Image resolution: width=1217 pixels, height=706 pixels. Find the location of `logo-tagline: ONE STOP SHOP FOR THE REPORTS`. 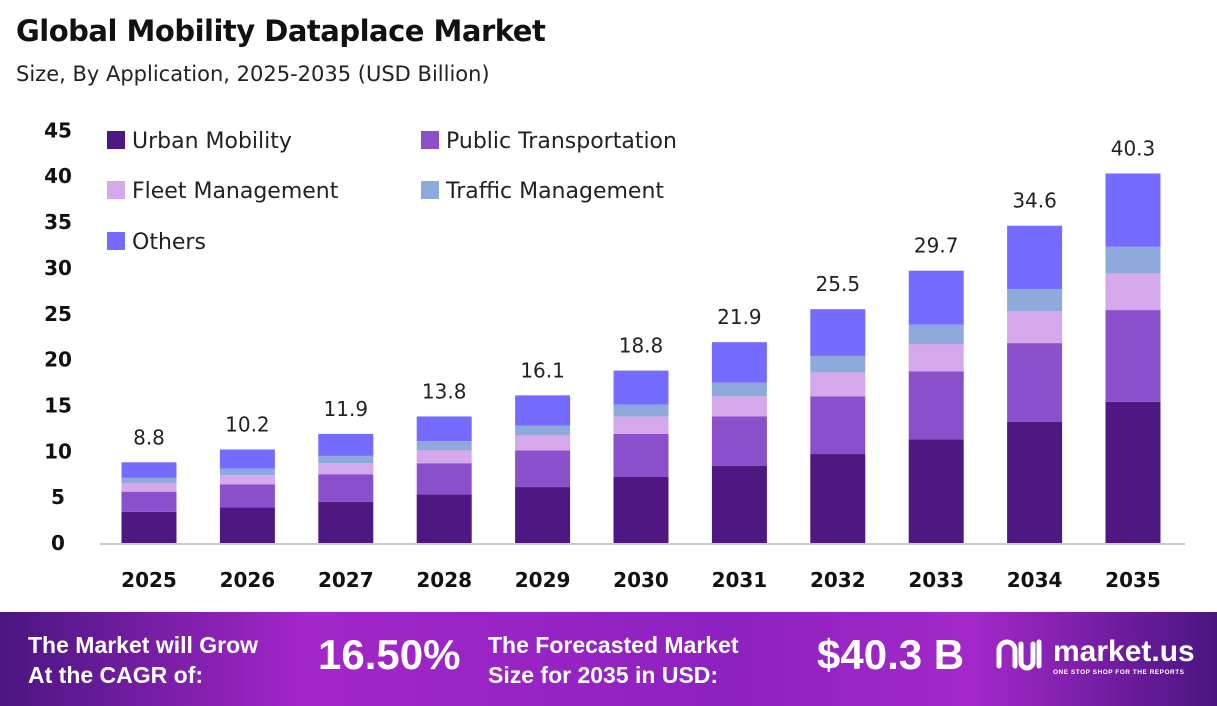

logo-tagline: ONE STOP SHOP FOR THE REPORTS is located at coordinates (1119, 672).